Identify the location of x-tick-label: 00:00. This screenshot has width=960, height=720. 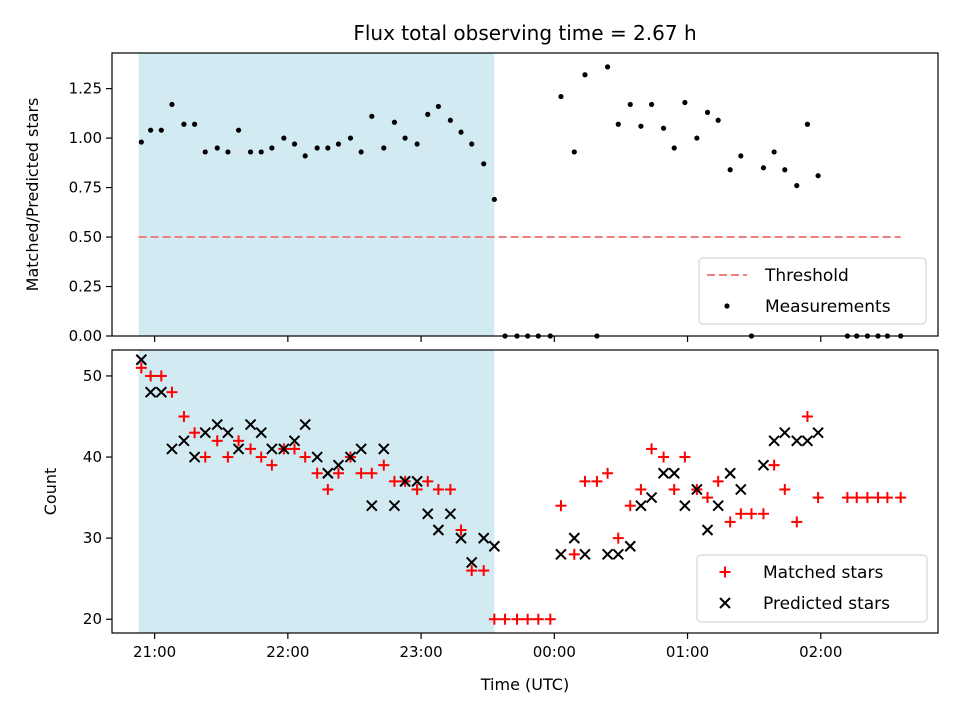
(554, 652).